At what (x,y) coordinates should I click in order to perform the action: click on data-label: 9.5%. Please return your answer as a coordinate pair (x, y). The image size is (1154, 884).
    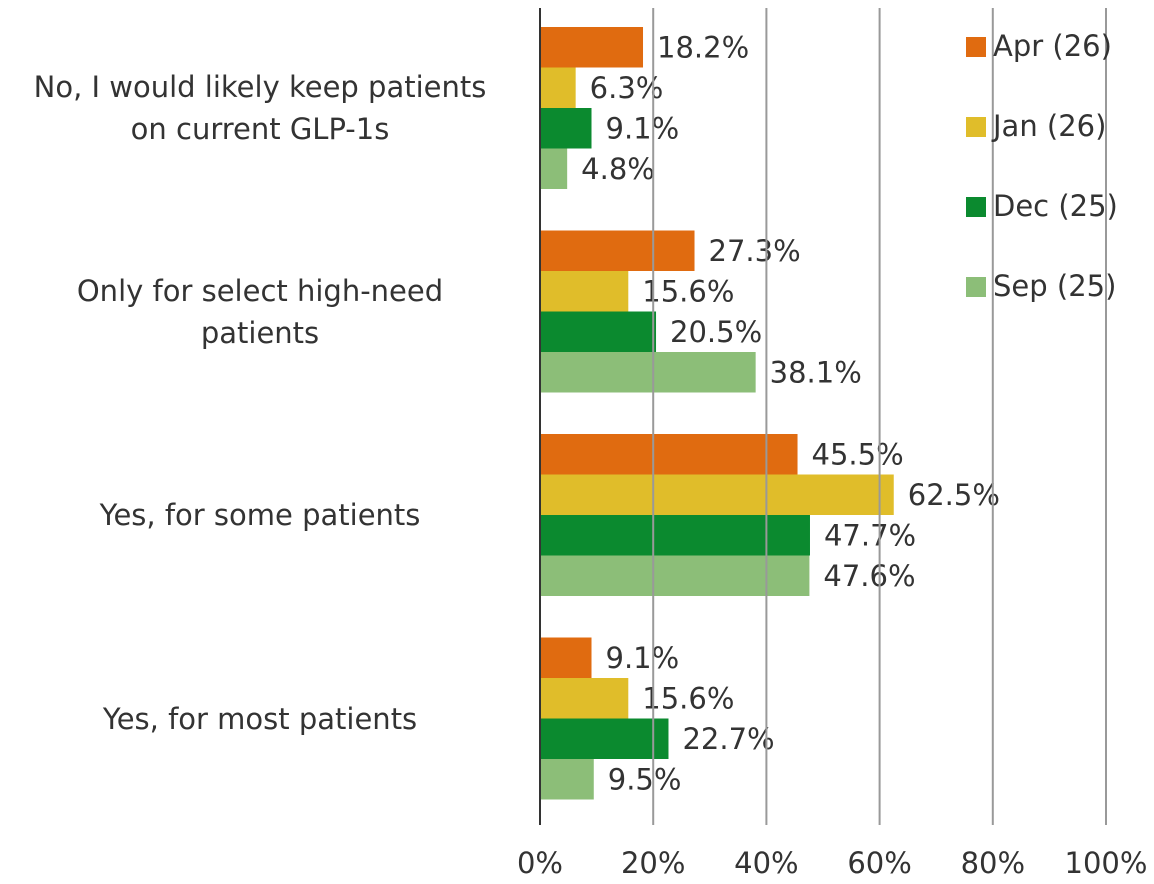
    Looking at the image, I should click on (645, 779).